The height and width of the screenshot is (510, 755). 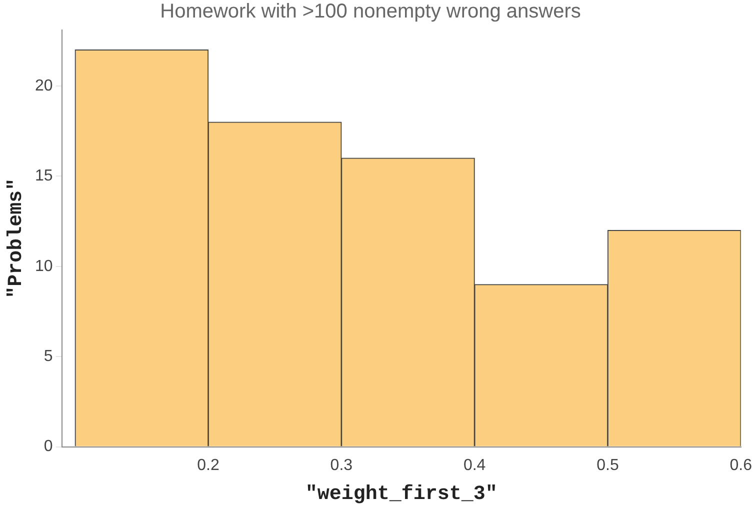 I want to click on y-axis-title: "Problems", so click(x=16, y=238).